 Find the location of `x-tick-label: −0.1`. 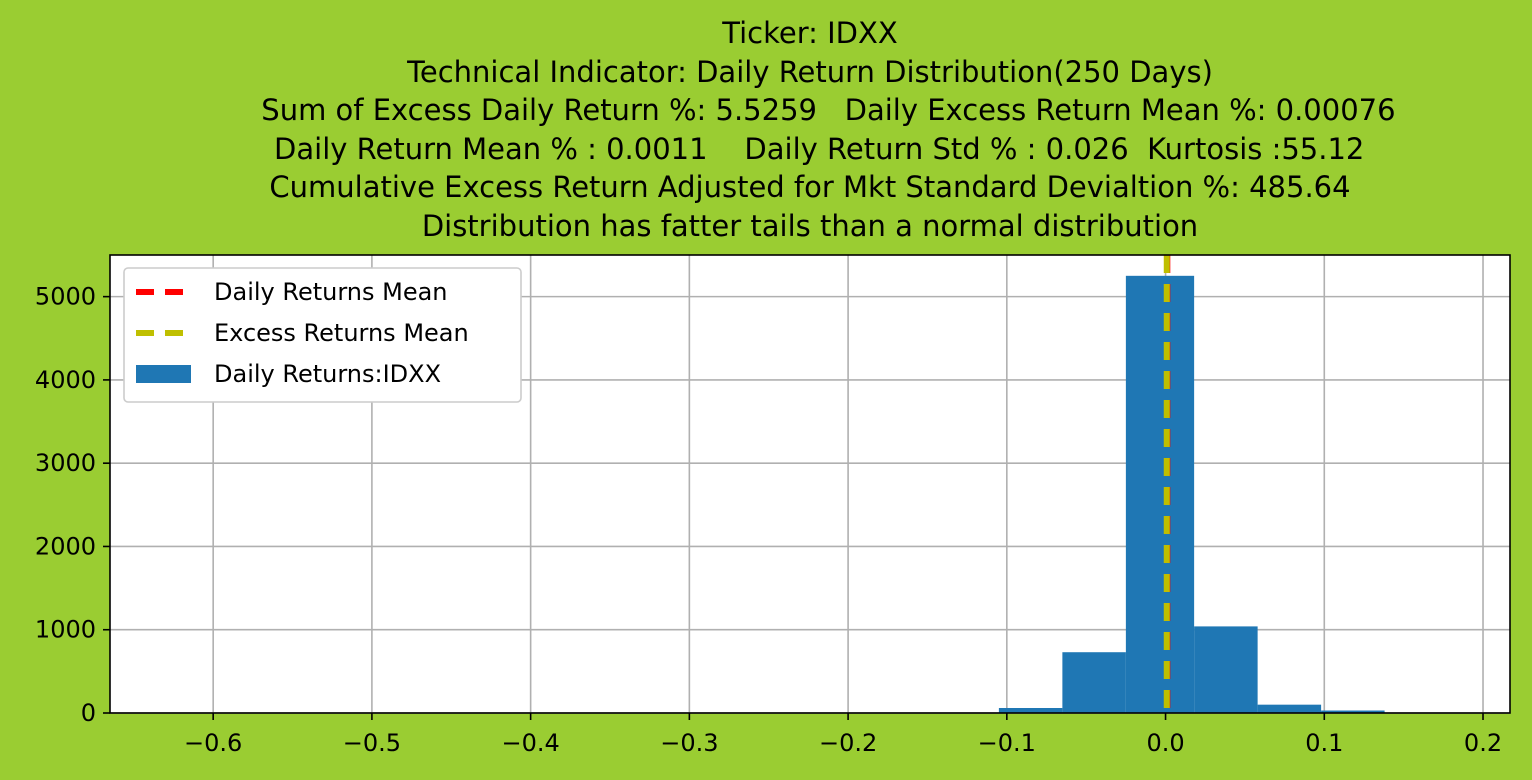

x-tick-label: −0.1 is located at coordinates (1007, 743).